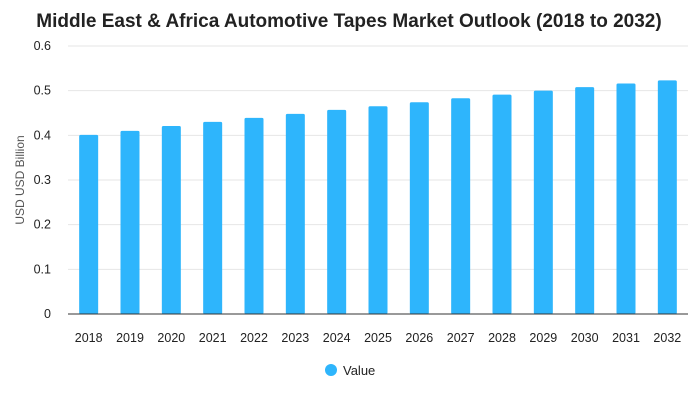 The width and height of the screenshot is (700, 405). I want to click on legend-label-value: Value, so click(359, 370).